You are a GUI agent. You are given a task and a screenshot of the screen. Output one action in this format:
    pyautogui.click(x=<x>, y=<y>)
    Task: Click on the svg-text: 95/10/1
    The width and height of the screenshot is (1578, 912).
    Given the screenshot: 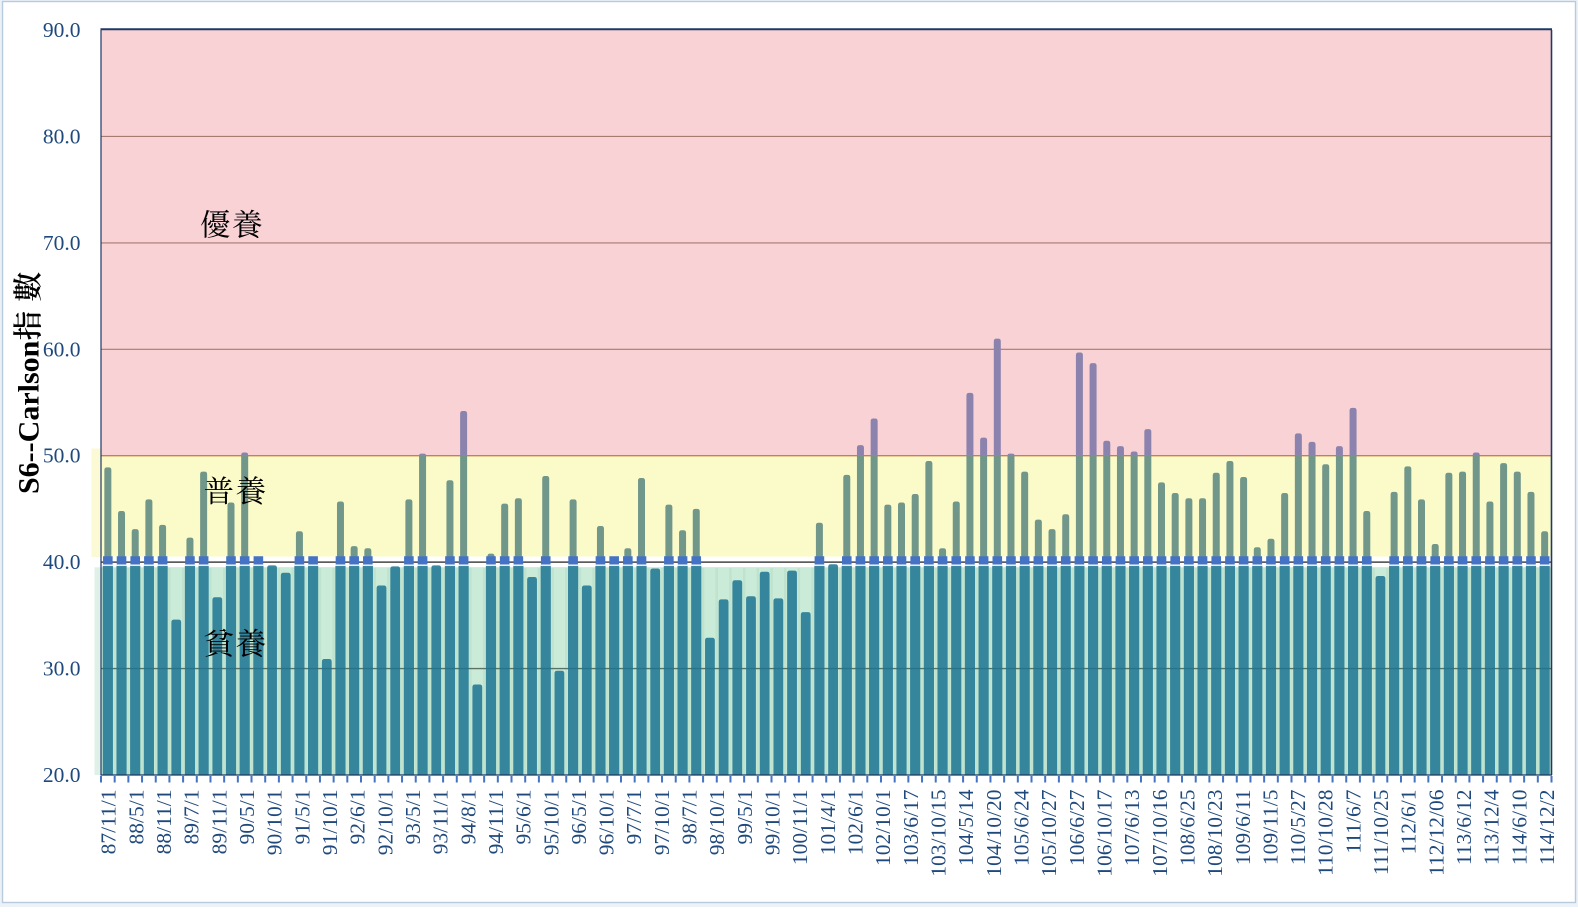 What is the action you would take?
    pyautogui.click(x=551, y=823)
    